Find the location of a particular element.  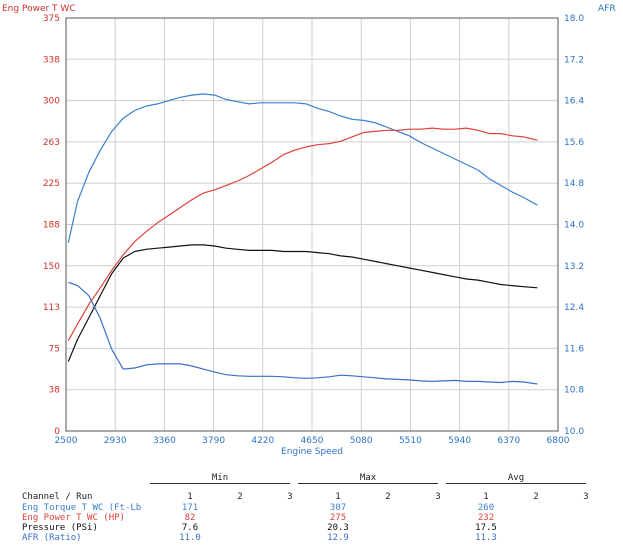

x-axis-title: Engine Speed is located at coordinates (312, 452).